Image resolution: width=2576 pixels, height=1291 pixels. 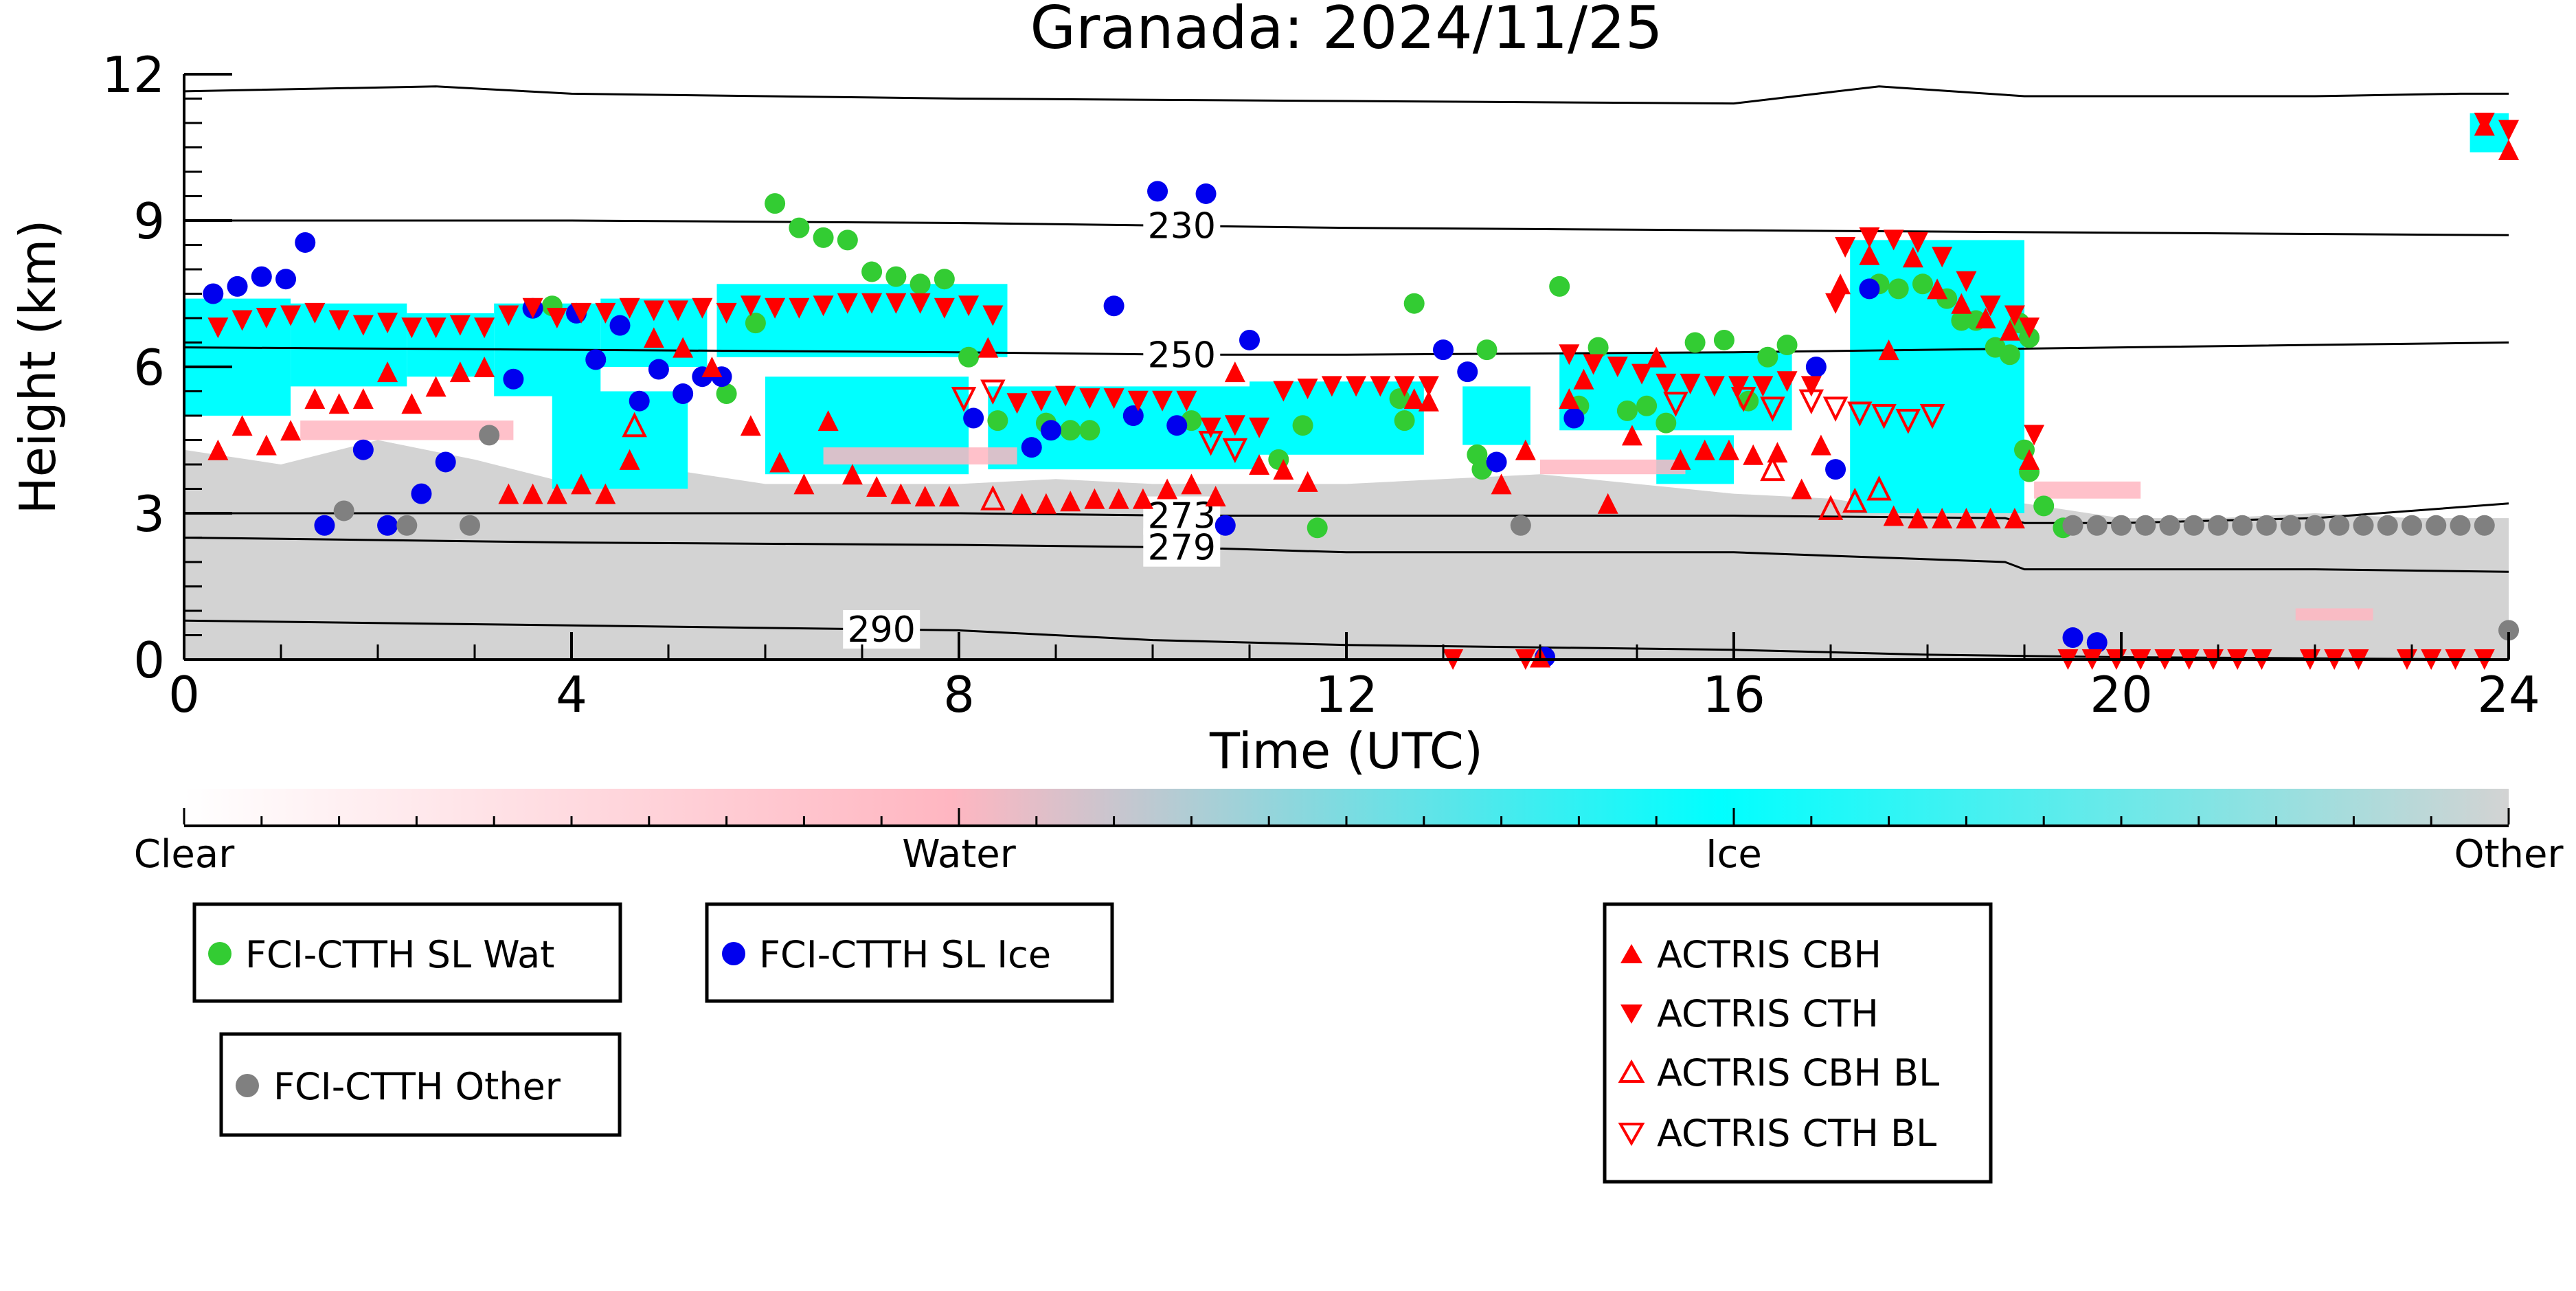 What do you see at coordinates (2509, 854) in the screenshot?
I see `colorbar-label-other: Other` at bounding box center [2509, 854].